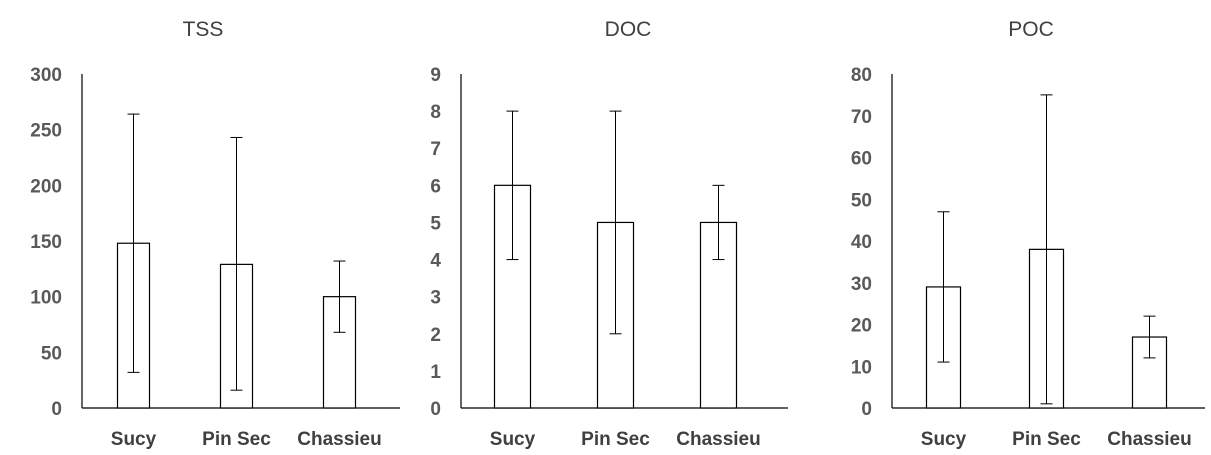 Image resolution: width=1211 pixels, height=455 pixels. I want to click on y-tick-label: 150, so click(46, 242).